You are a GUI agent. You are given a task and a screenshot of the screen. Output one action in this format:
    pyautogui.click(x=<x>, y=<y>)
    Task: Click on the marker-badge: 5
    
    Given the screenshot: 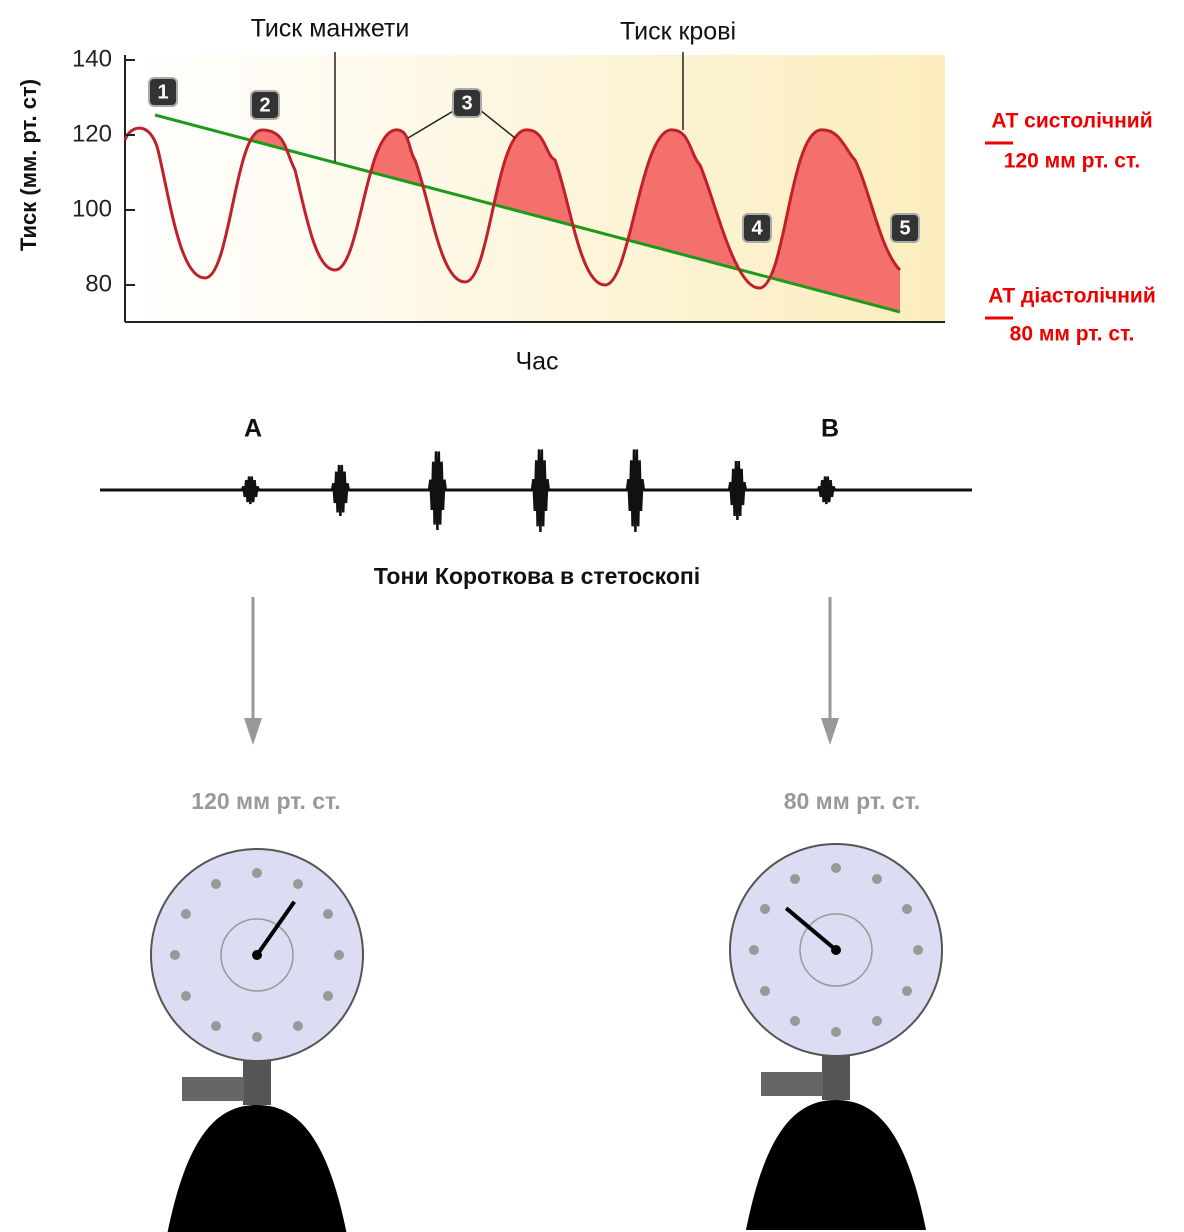 What is the action you would take?
    pyautogui.click(x=905, y=228)
    